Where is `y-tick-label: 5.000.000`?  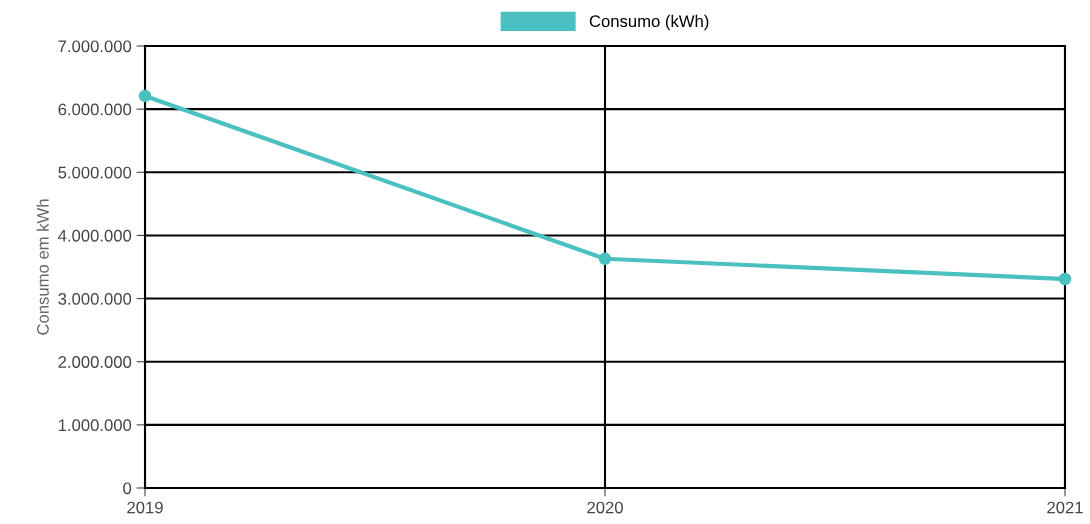
y-tick-label: 5.000.000 is located at coordinates (95, 172).